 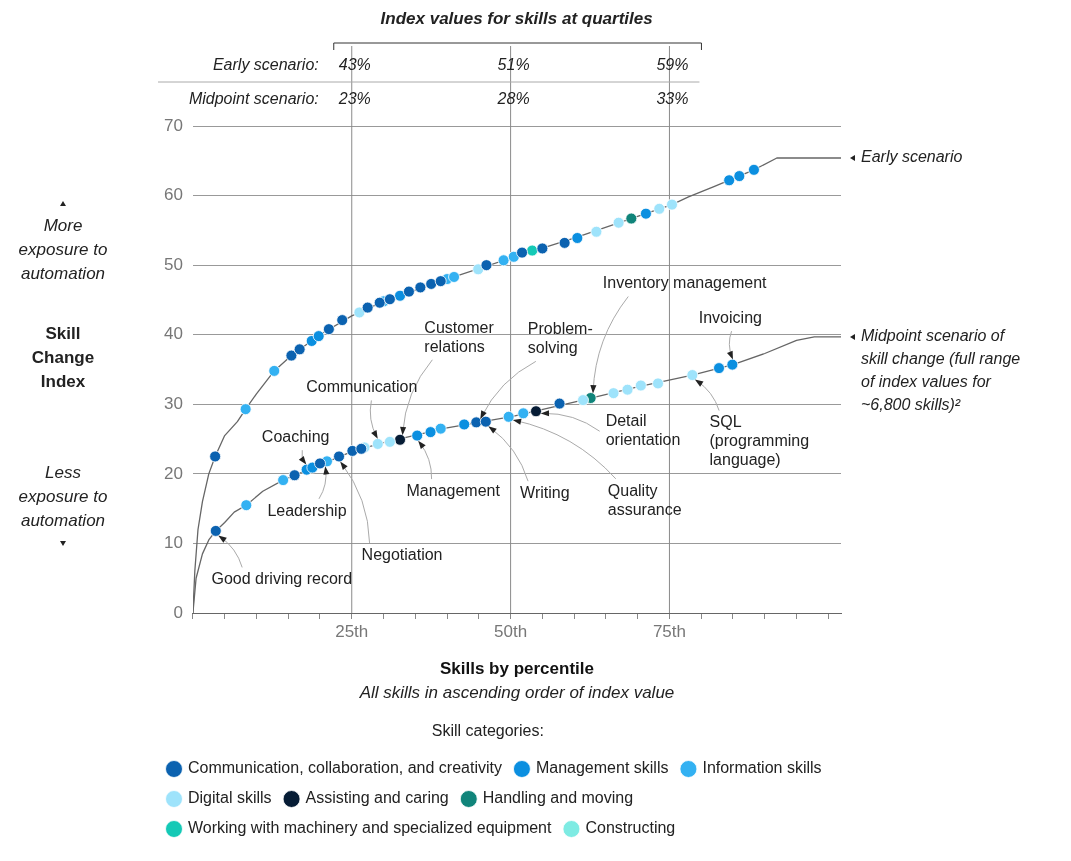 What do you see at coordinates (354, 65) in the screenshot?
I see `text: 43%` at bounding box center [354, 65].